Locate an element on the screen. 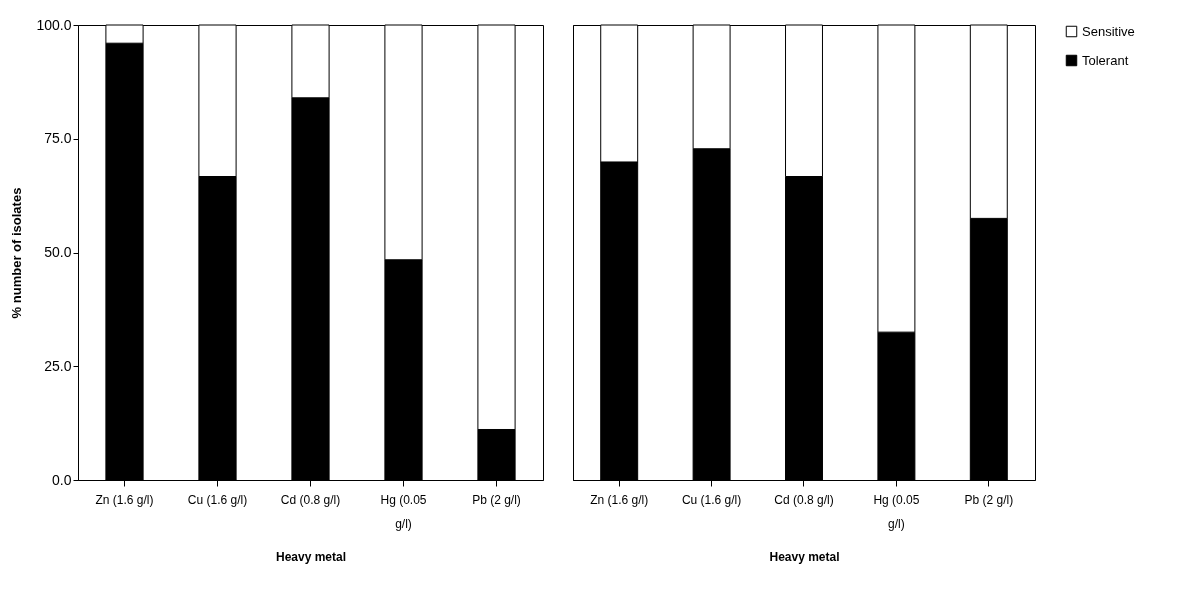 The width and height of the screenshot is (1194, 612). y-tick-label: 0.0 is located at coordinates (62, 479).